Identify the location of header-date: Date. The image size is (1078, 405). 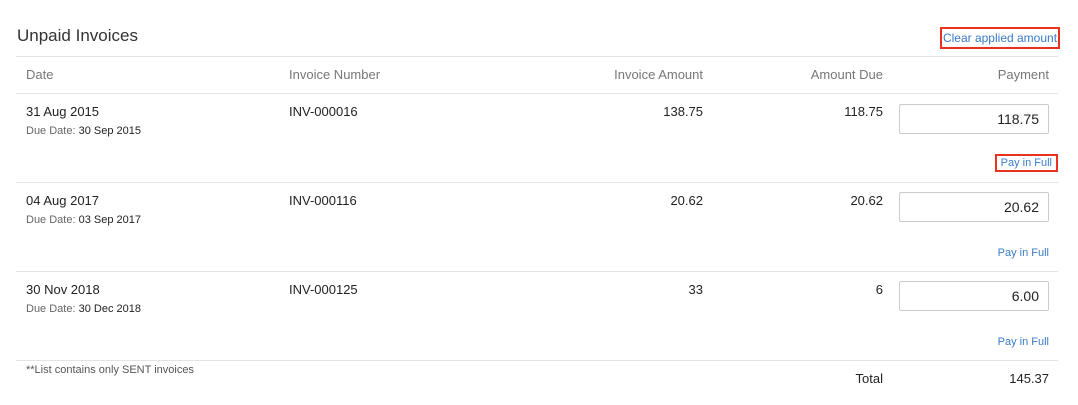
(40, 74).